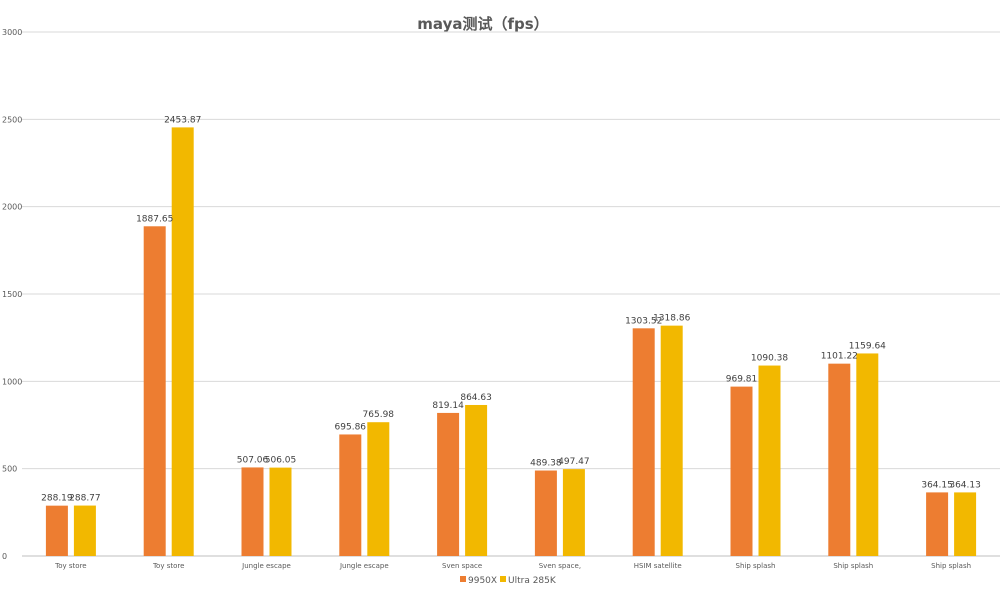  I want to click on legend: 9950X Ultra 285K, so click(508, 581).